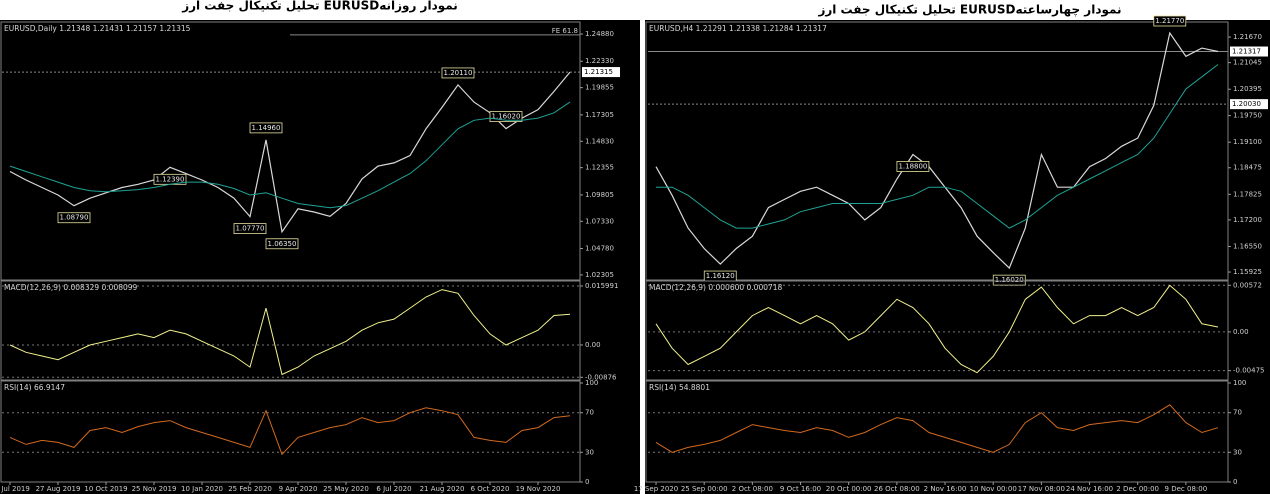 The image size is (1270, 494). Describe the element at coordinates (1247, 194) in the screenshot. I see `y-tick-label: 1.17825` at that location.